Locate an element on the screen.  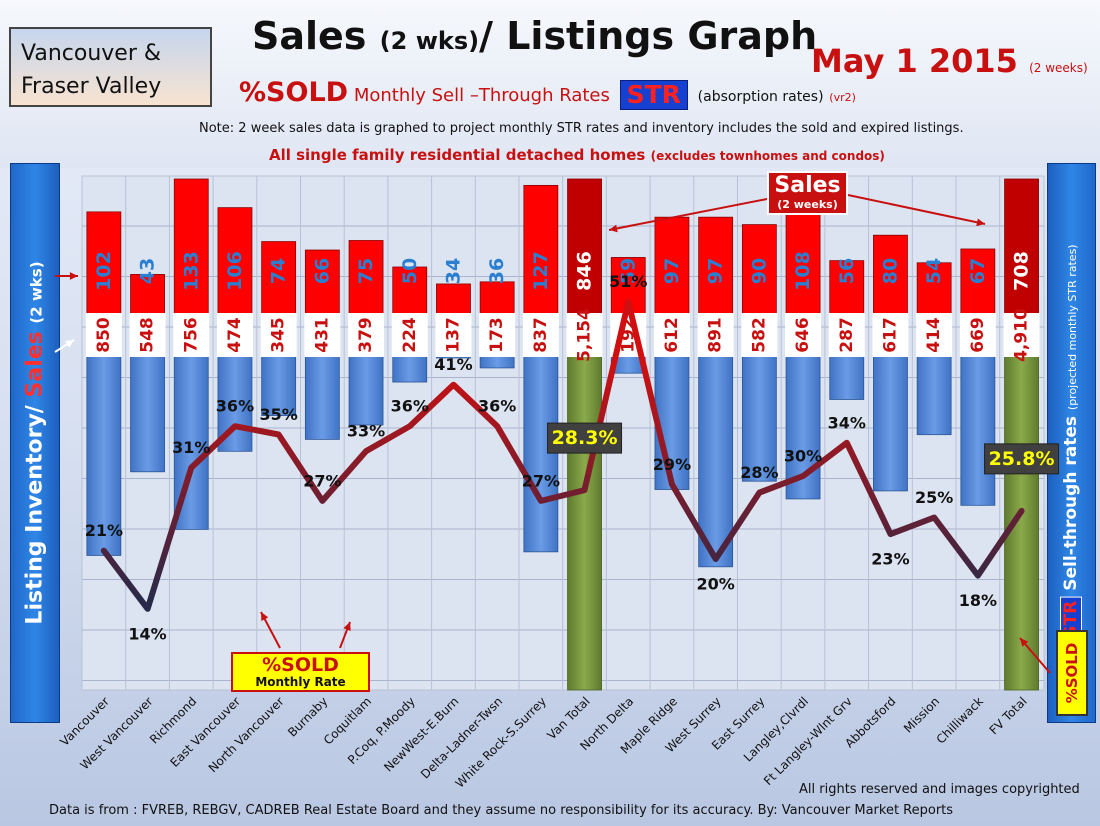
inventory-value-label: 646 is located at coordinates (803, 335).